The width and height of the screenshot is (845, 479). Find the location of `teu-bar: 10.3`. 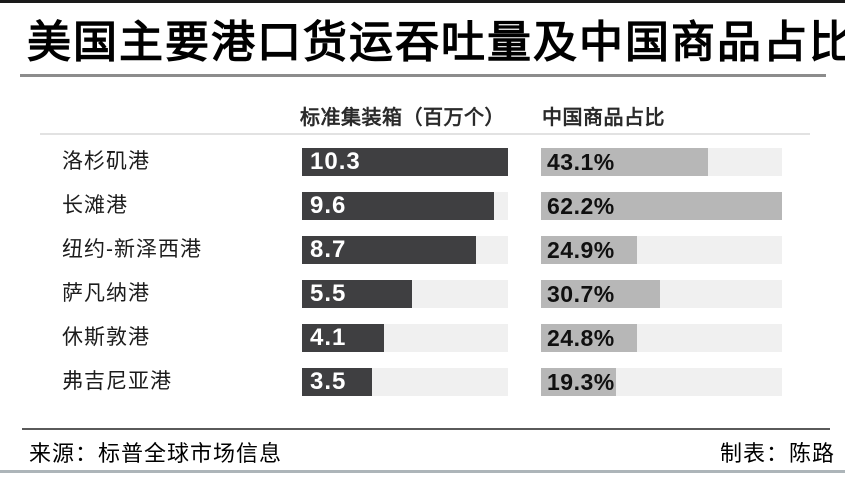

teu-bar: 10.3 is located at coordinates (405, 162).